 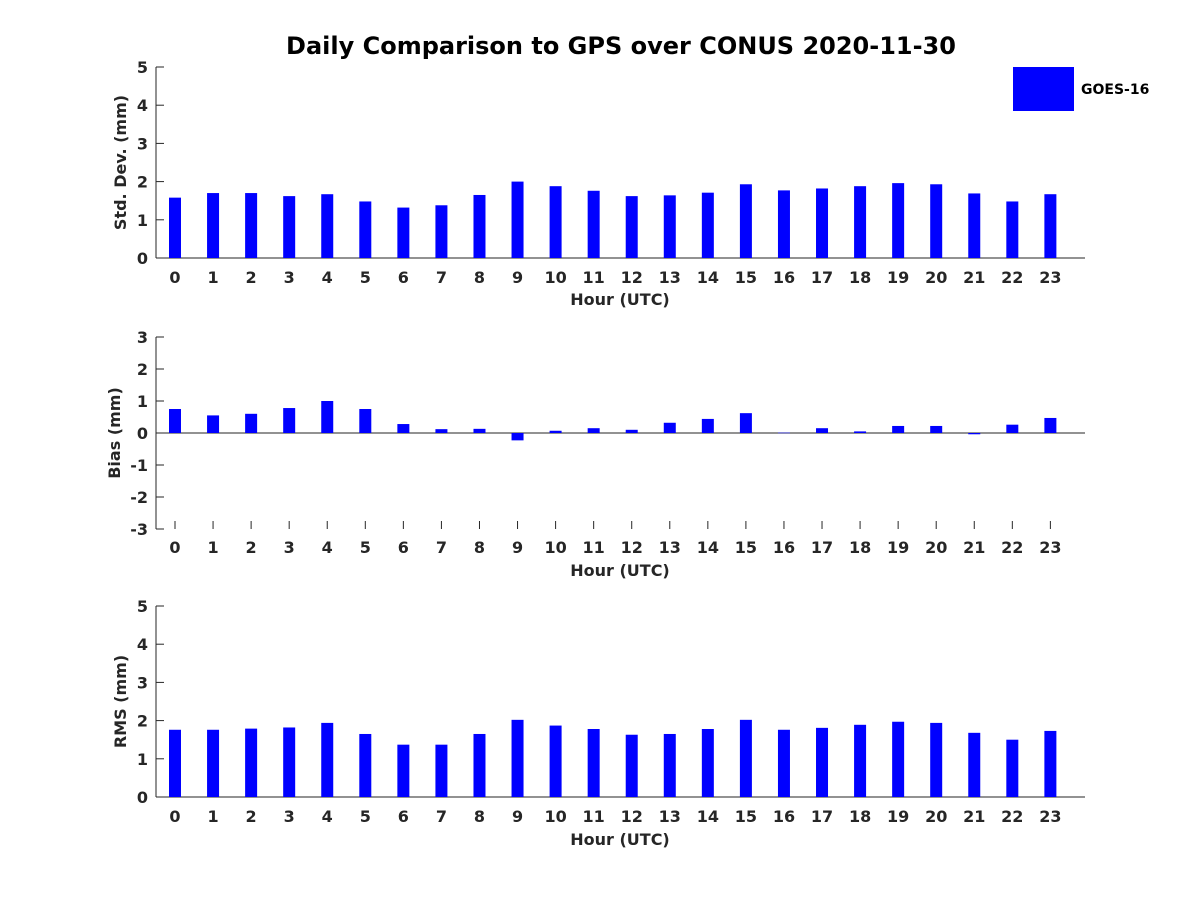 I want to click on std-dev-x-tick-label: 0, so click(x=174, y=277).